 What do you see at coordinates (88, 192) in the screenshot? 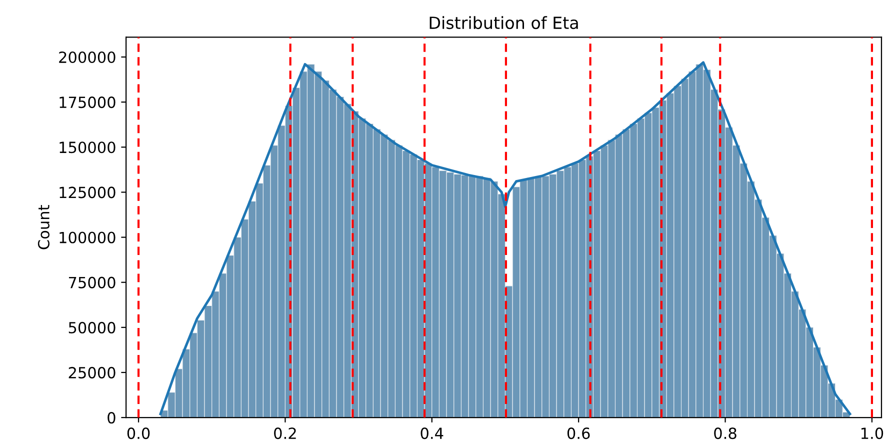
I see `y-tick-label: 125000` at bounding box center [88, 192].